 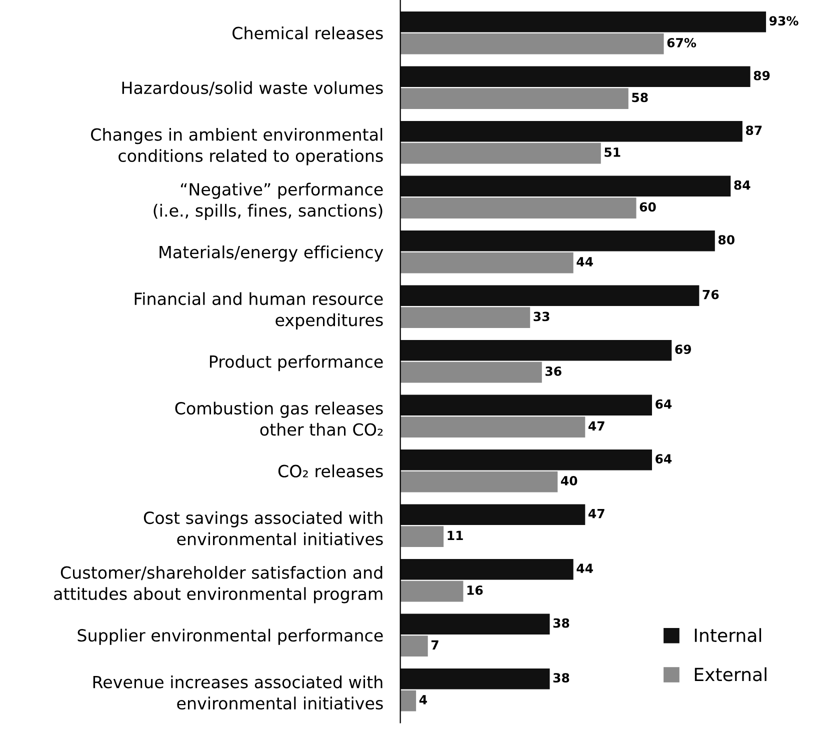 What do you see at coordinates (648, 207) in the screenshot?
I see `data-label: 60` at bounding box center [648, 207].